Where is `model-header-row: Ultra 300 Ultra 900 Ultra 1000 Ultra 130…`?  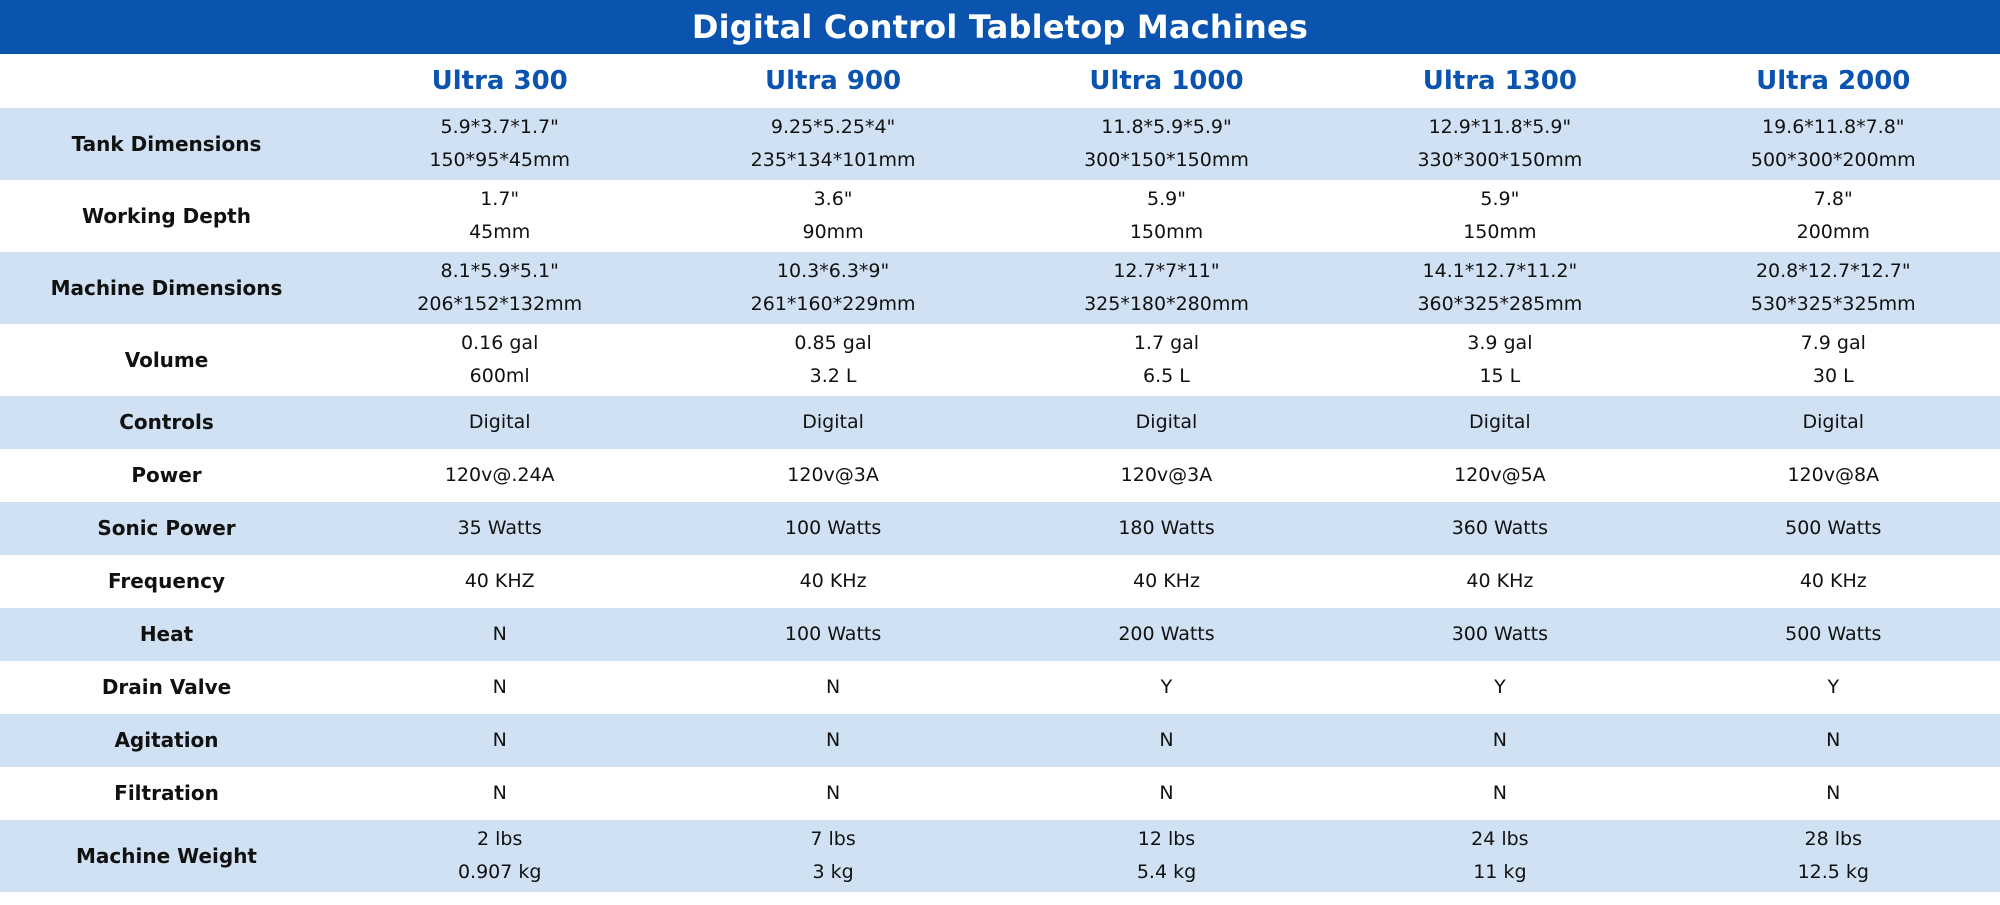 model-header-row: Ultra 300 Ultra 900 Ultra 1000 Ultra 130… is located at coordinates (1000, 81).